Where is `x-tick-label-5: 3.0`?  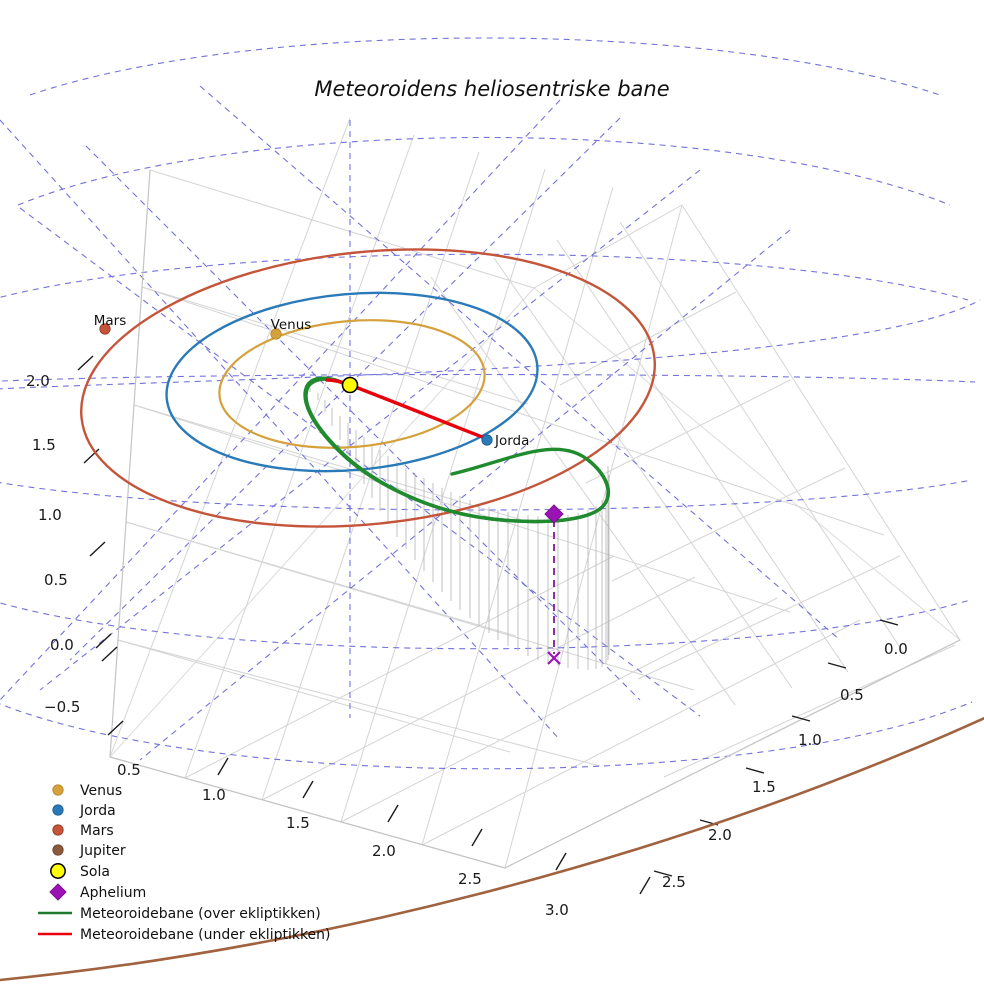
x-tick-label-5: 3.0 is located at coordinates (557, 910).